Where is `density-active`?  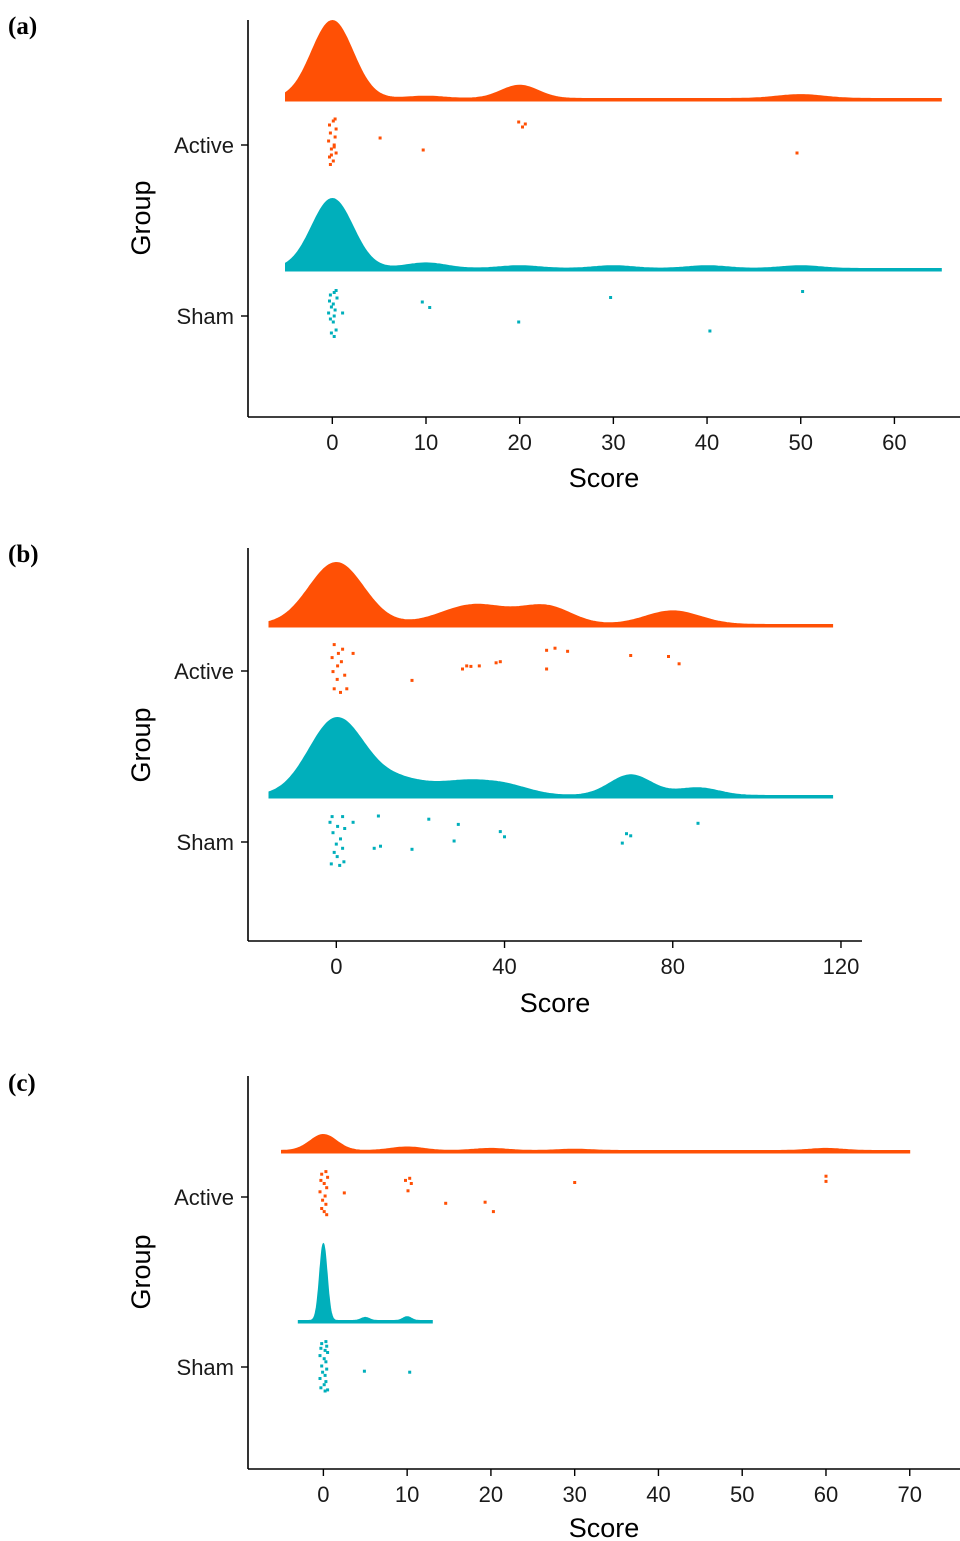
density-active is located at coordinates (613, 60).